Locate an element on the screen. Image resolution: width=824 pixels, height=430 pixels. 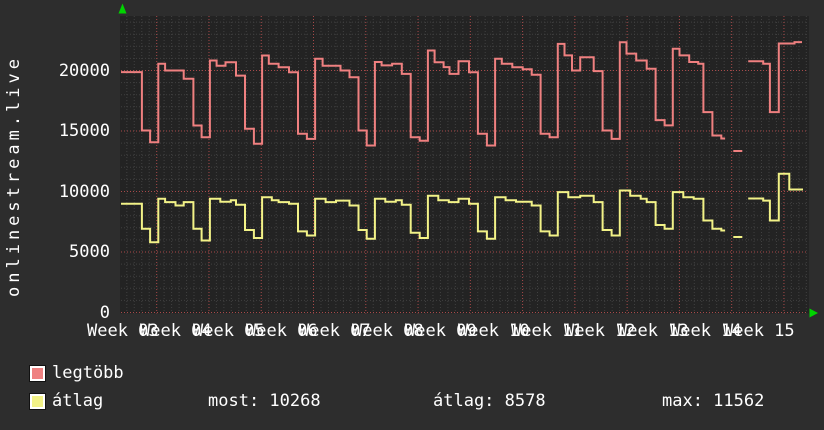
x-week-label-14: Week 14 is located at coordinates (706, 331).